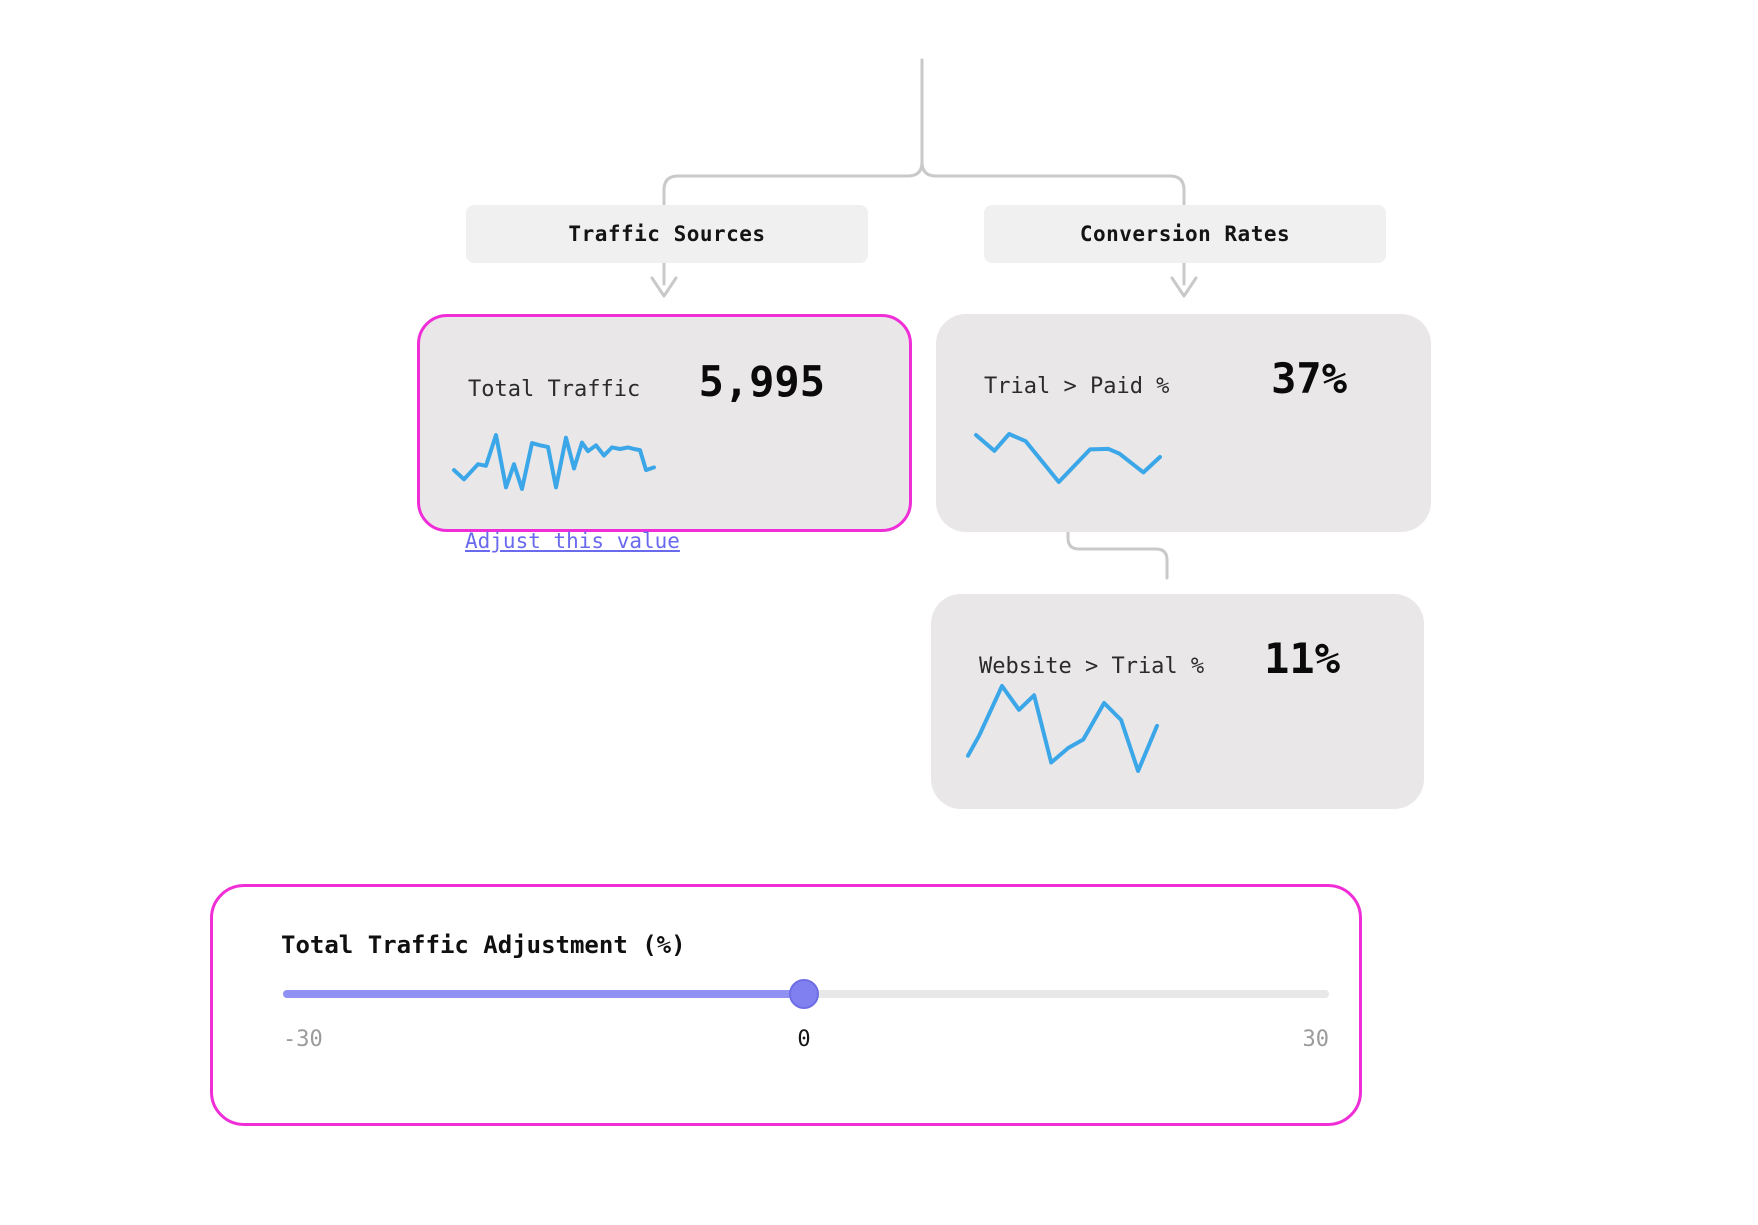 Image resolution: width=1758 pixels, height=1225 pixels. I want to click on metric-label: Trial > Paid %, so click(1077, 386).